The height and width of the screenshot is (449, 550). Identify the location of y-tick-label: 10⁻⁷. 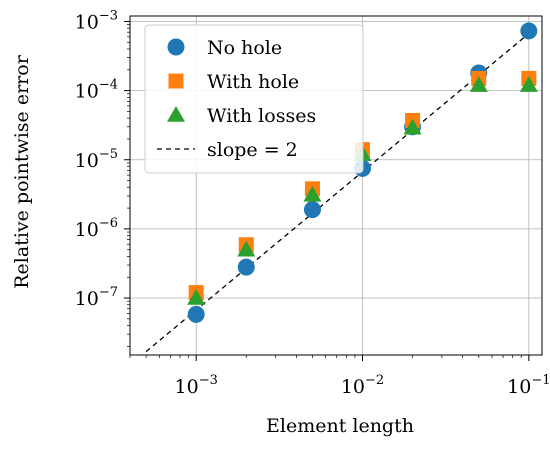
(96, 297).